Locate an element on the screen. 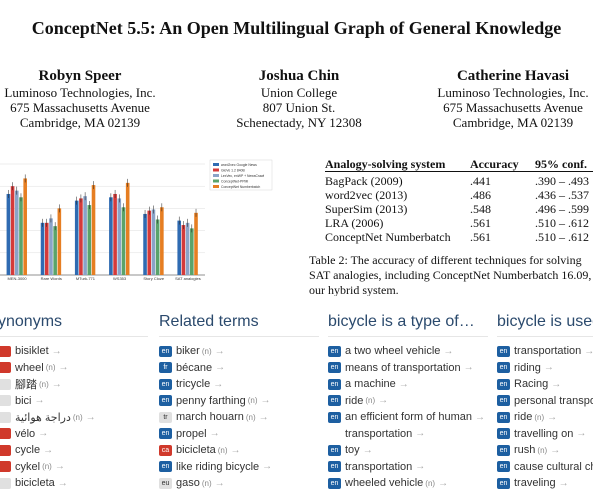 Image resolution: width=593 pixels, height=492 pixels. term-item: bici → is located at coordinates (74, 401).